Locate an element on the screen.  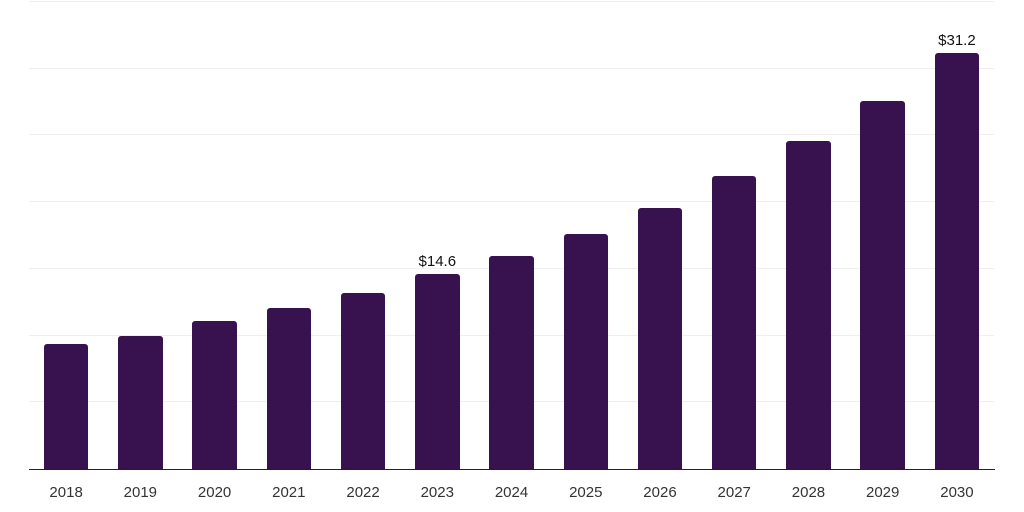
bar-2019 is located at coordinates (140, 402).